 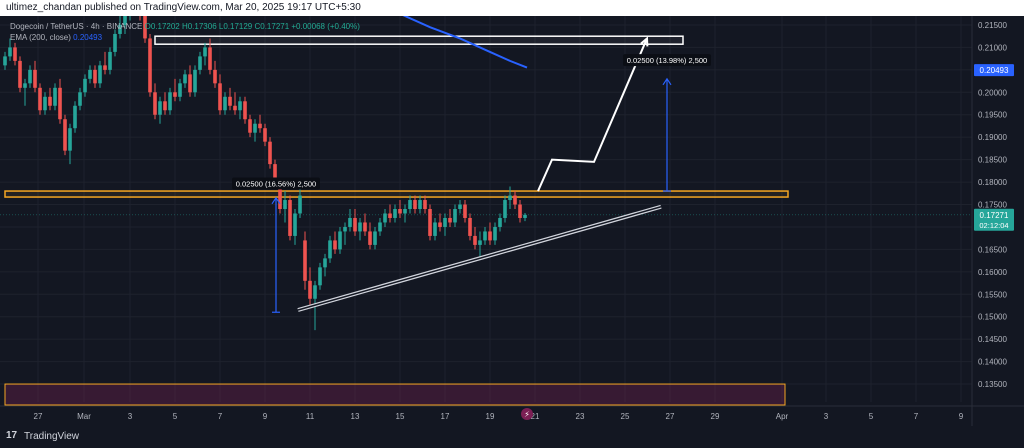 What do you see at coordinates (992, 160) in the screenshot?
I see `price-tick-label: 0.18500` at bounding box center [992, 160].